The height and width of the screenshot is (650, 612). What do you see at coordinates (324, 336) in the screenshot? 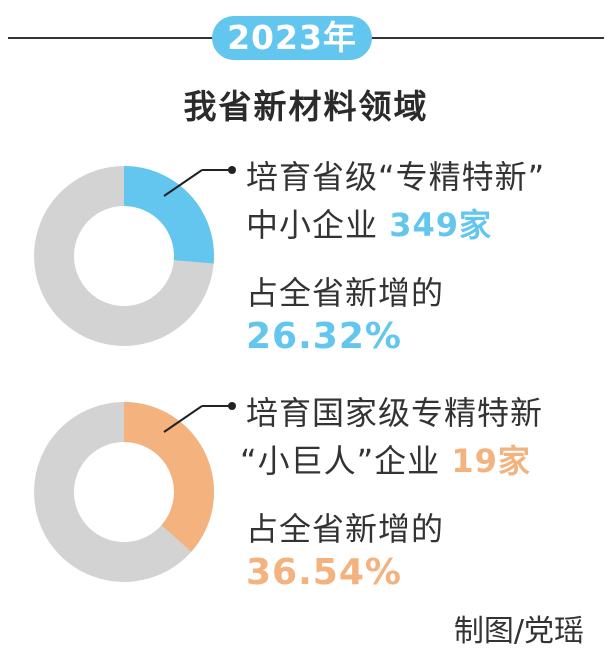
I see `stat1-percent: 26.32%` at bounding box center [324, 336].